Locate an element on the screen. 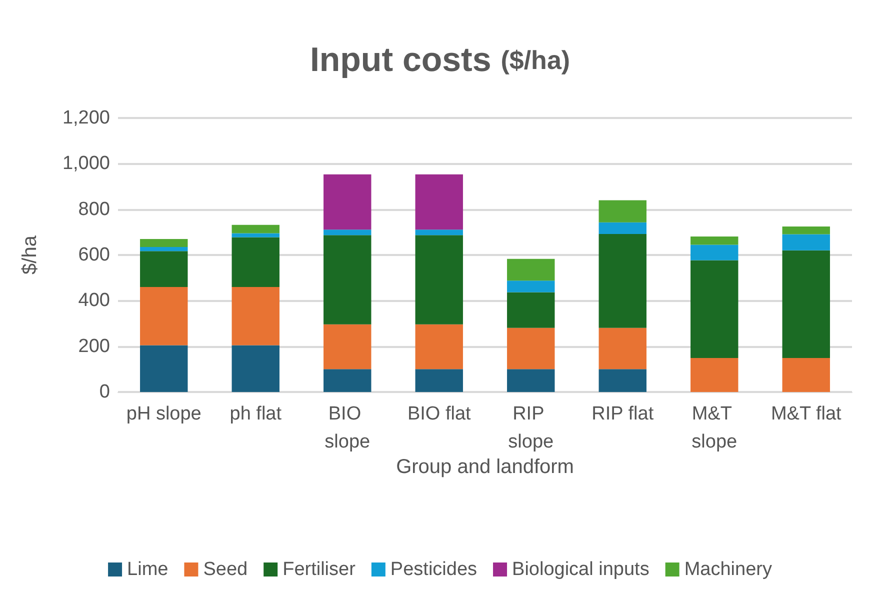 The width and height of the screenshot is (880, 600). y-tick-label: 400 is located at coordinates (94, 301).